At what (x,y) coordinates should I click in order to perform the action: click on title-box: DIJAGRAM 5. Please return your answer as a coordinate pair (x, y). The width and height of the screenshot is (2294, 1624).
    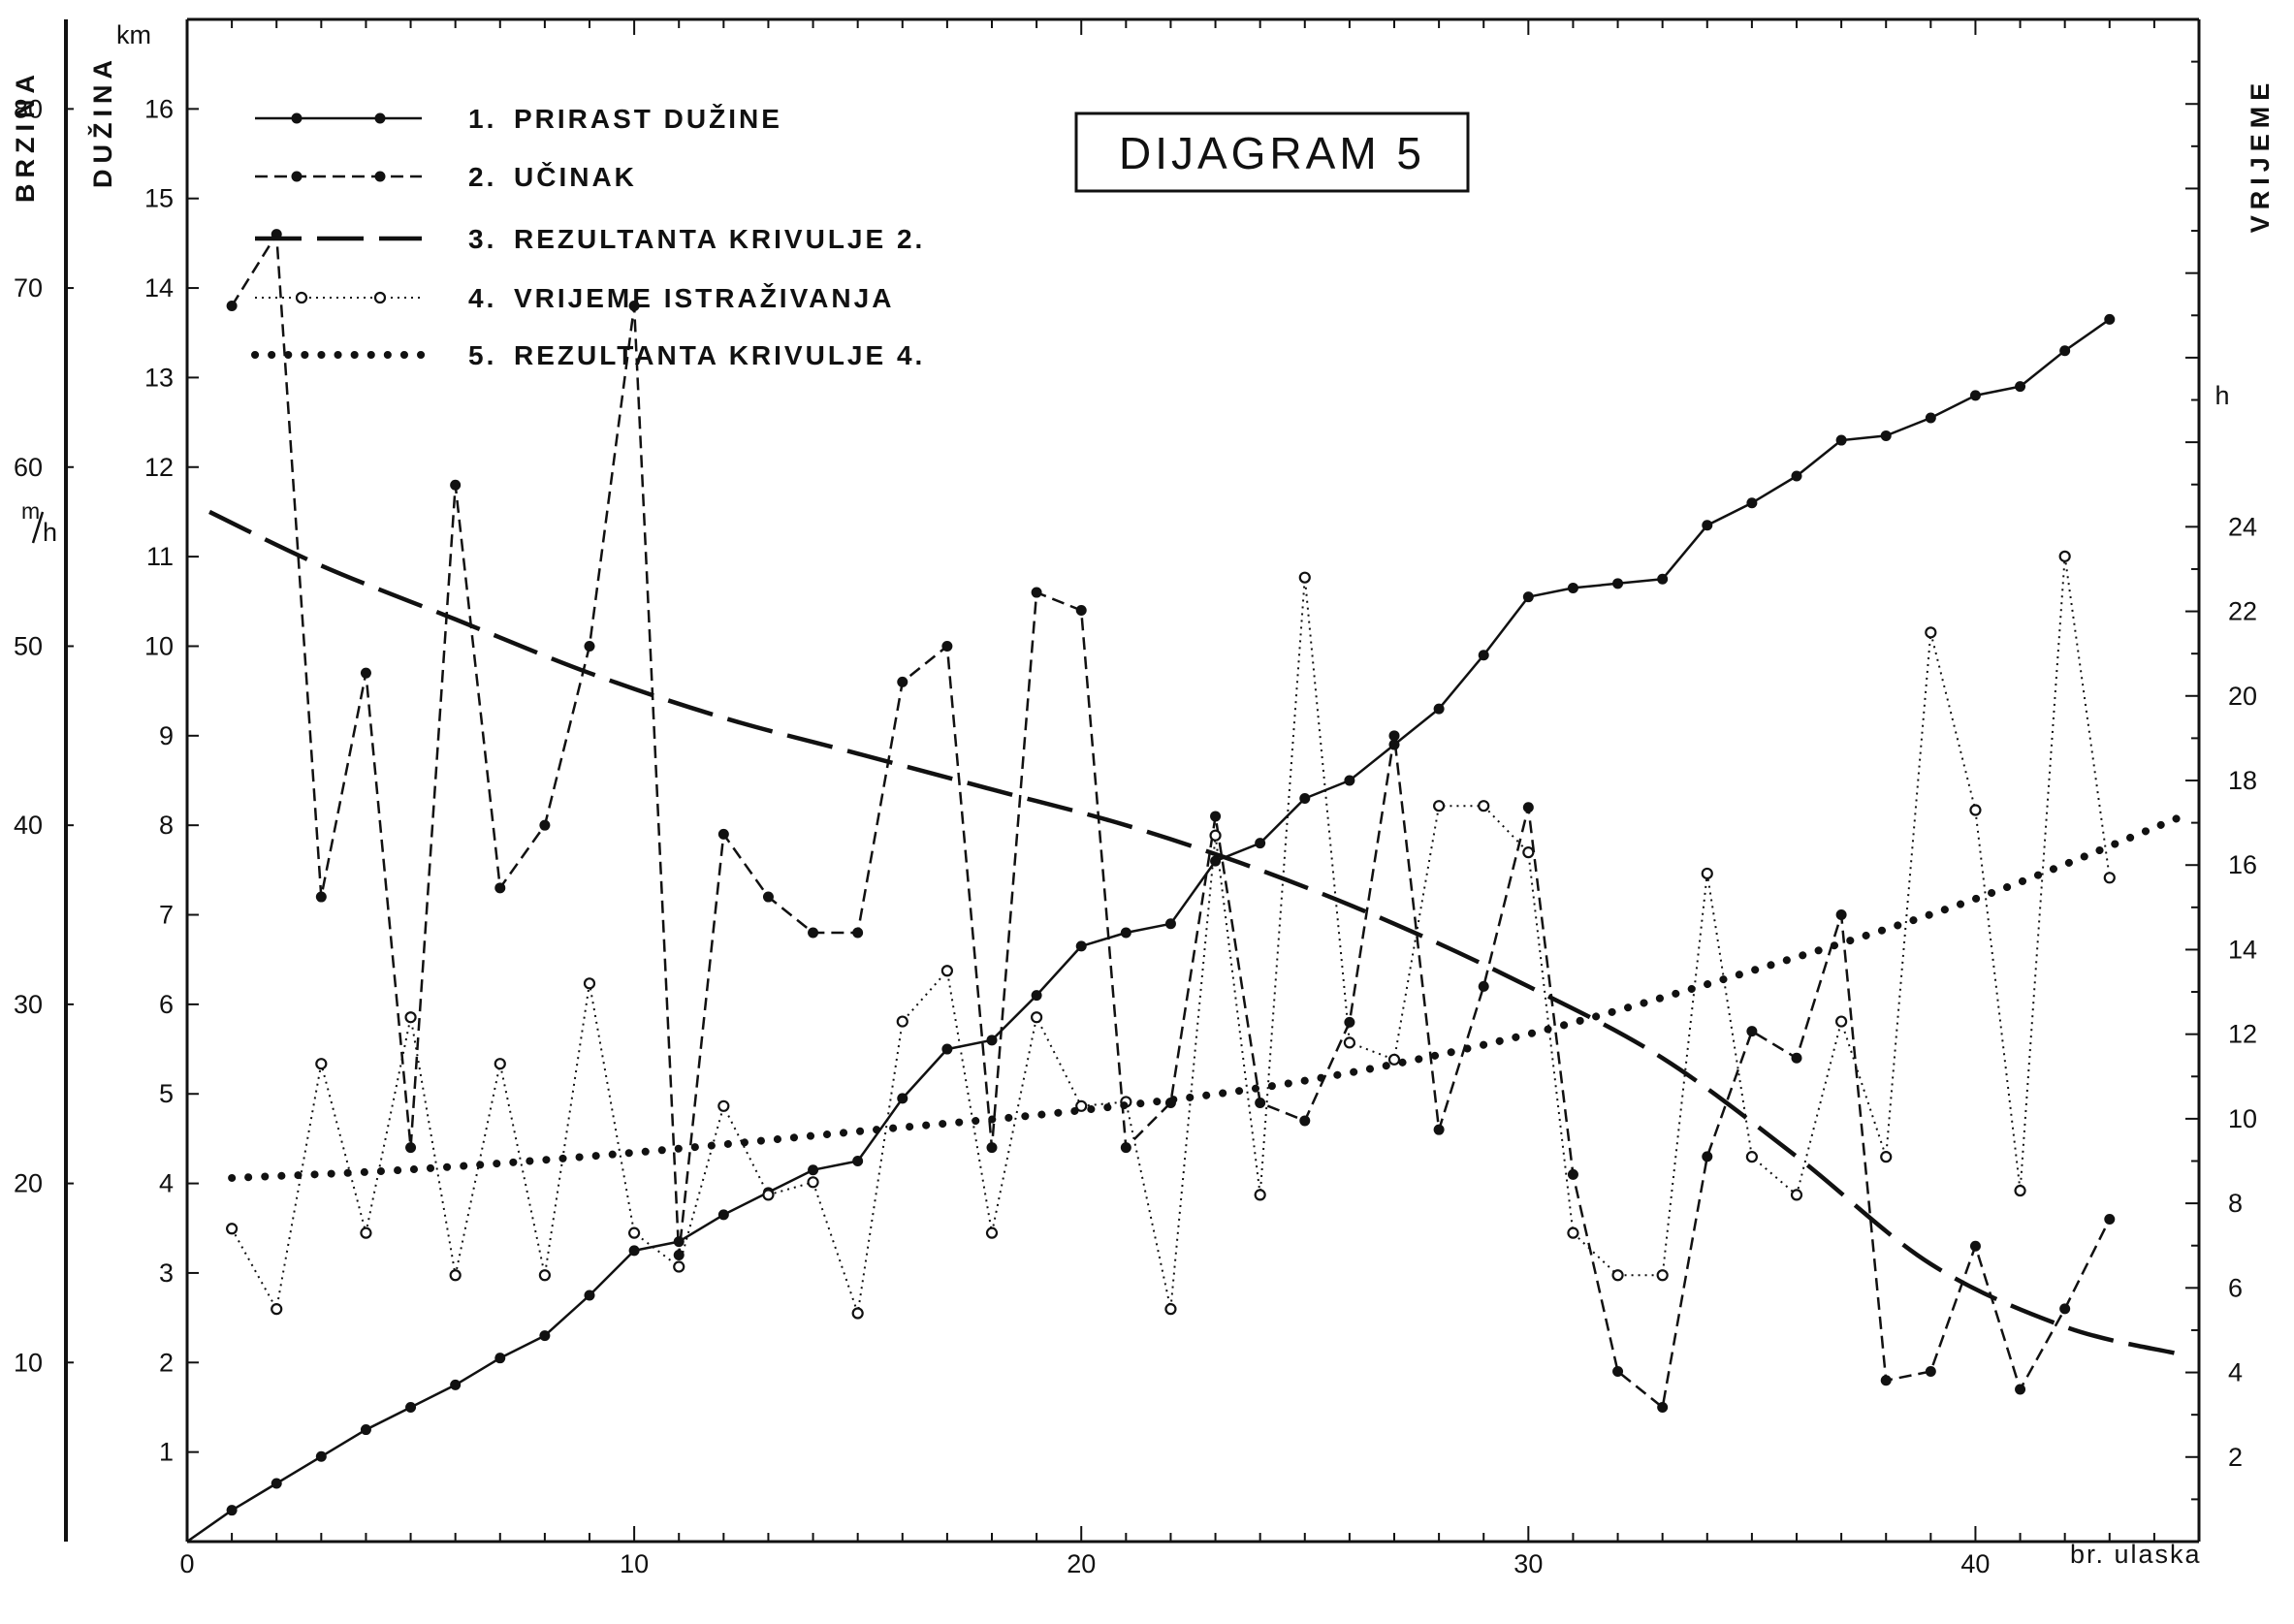
    Looking at the image, I should click on (1272, 152).